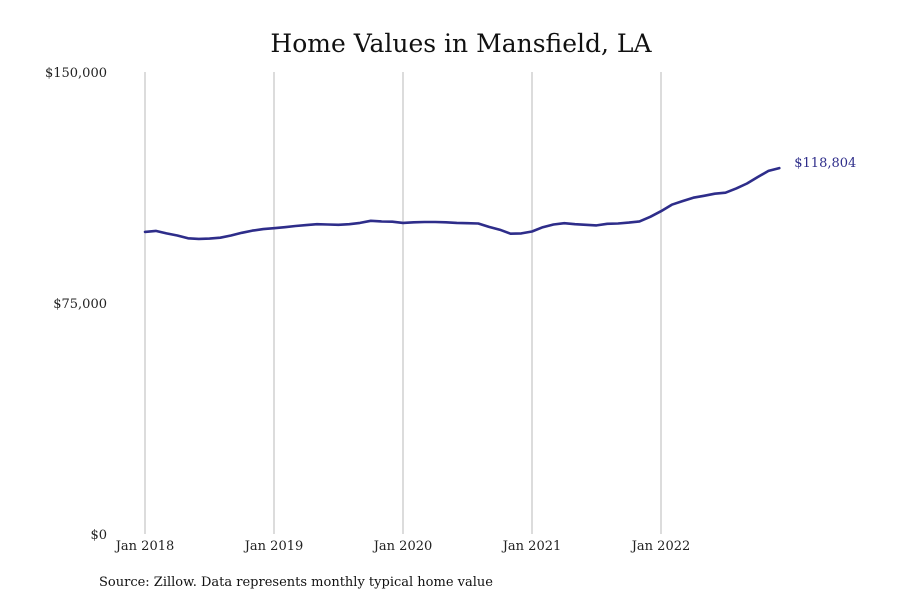 The height and width of the screenshot is (600, 900). Describe the element at coordinates (80, 304) in the screenshot. I see `y-tick-label: $75,000` at that location.